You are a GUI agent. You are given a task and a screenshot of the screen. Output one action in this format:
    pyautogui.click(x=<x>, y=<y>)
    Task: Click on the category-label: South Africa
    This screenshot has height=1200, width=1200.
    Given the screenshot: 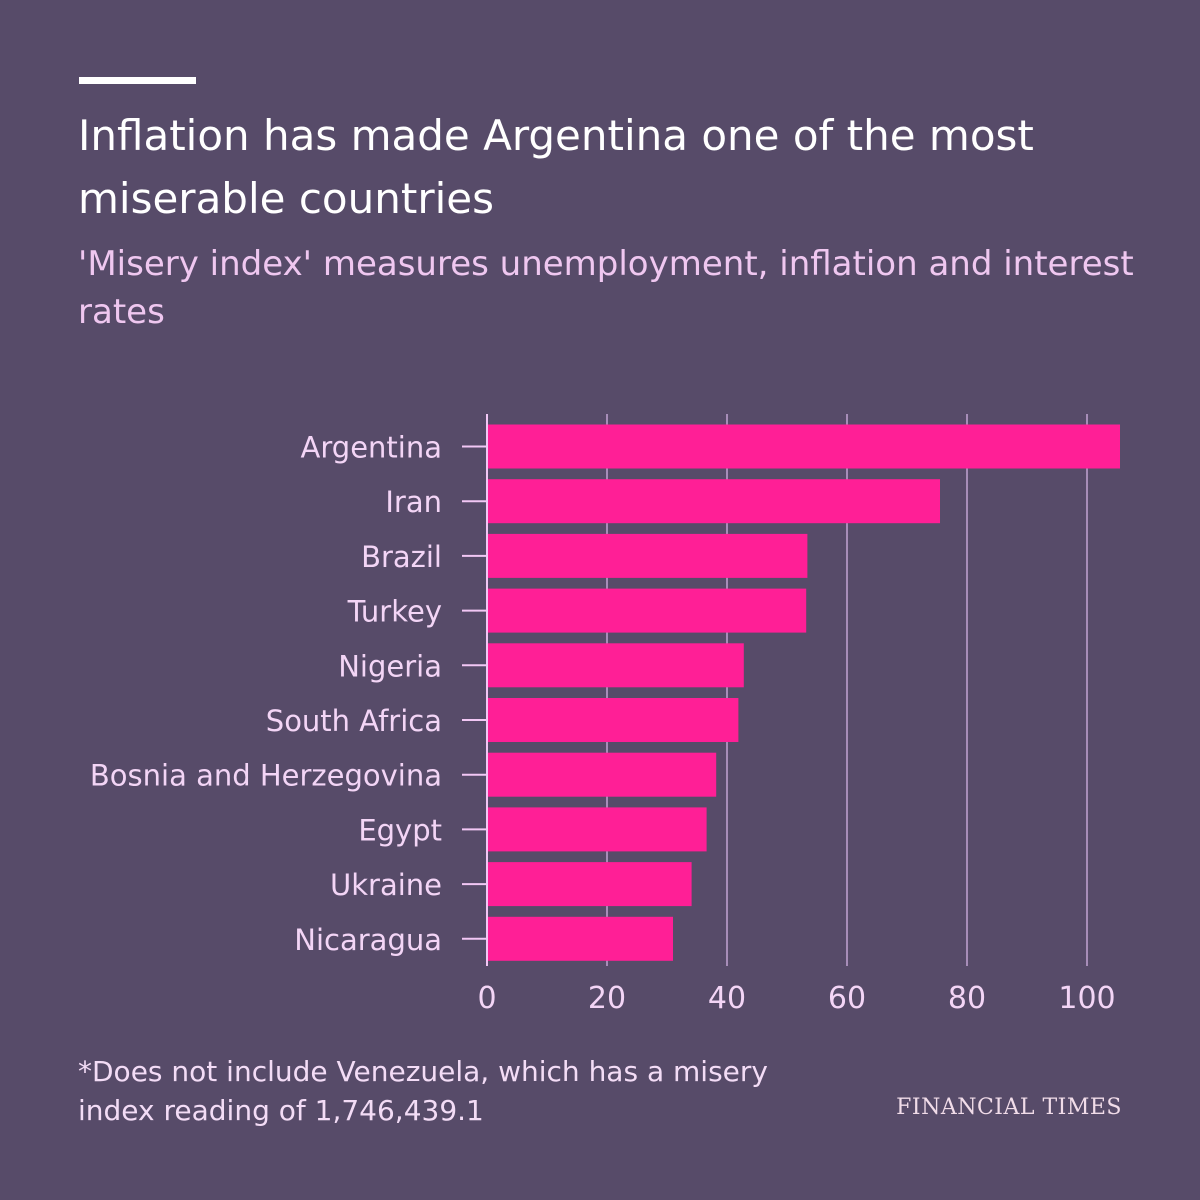 What is the action you would take?
    pyautogui.click(x=354, y=721)
    